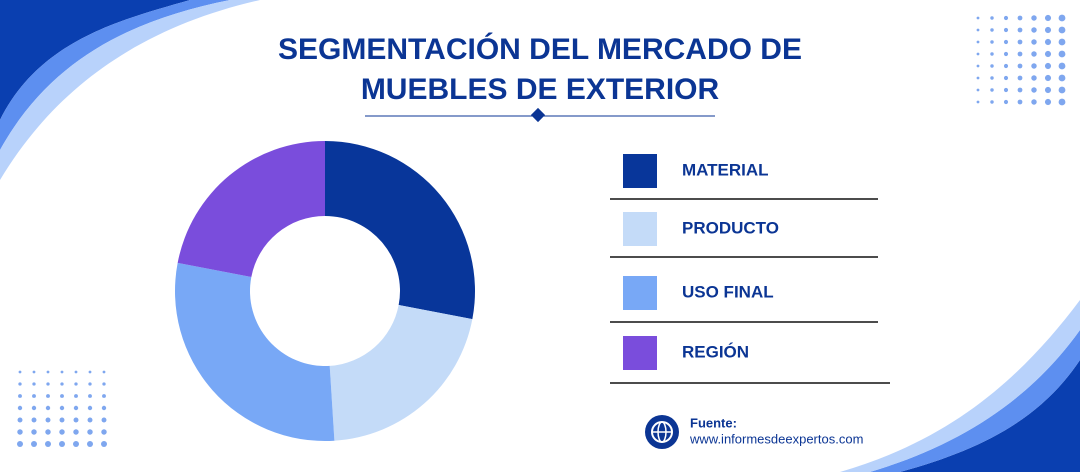 Image resolution: width=1080 pixels, height=472 pixels. I want to click on legend-label: MATERIAL, so click(725, 169).